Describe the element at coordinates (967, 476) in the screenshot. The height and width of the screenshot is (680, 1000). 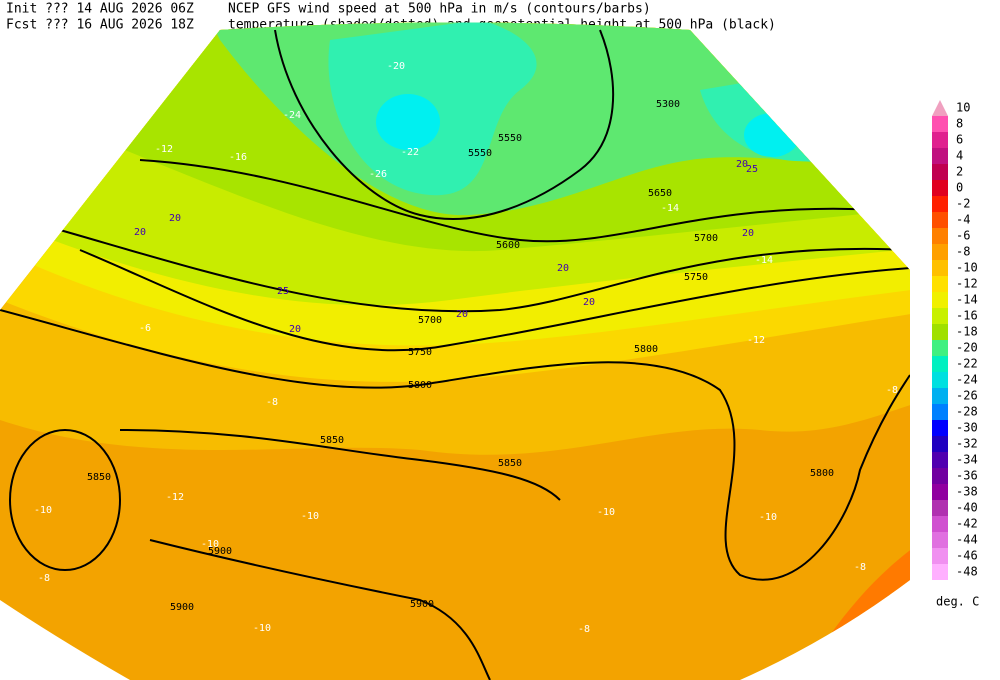
I see `legend-label: -36` at that location.